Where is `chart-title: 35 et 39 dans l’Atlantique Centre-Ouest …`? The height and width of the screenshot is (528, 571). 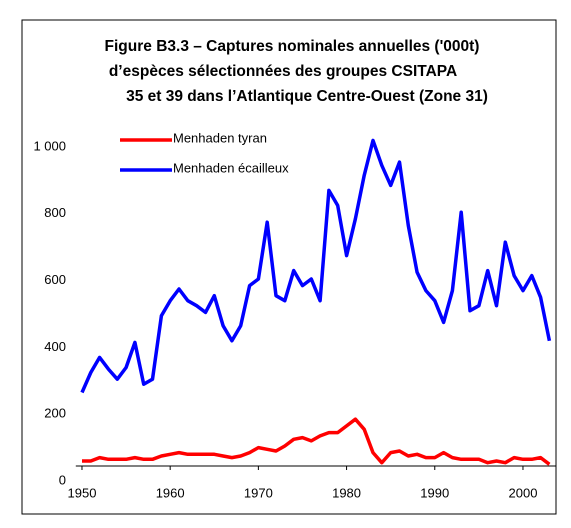
chart-title: 35 et 39 dans l’Atlantique Centre-Ouest … is located at coordinates (307, 96).